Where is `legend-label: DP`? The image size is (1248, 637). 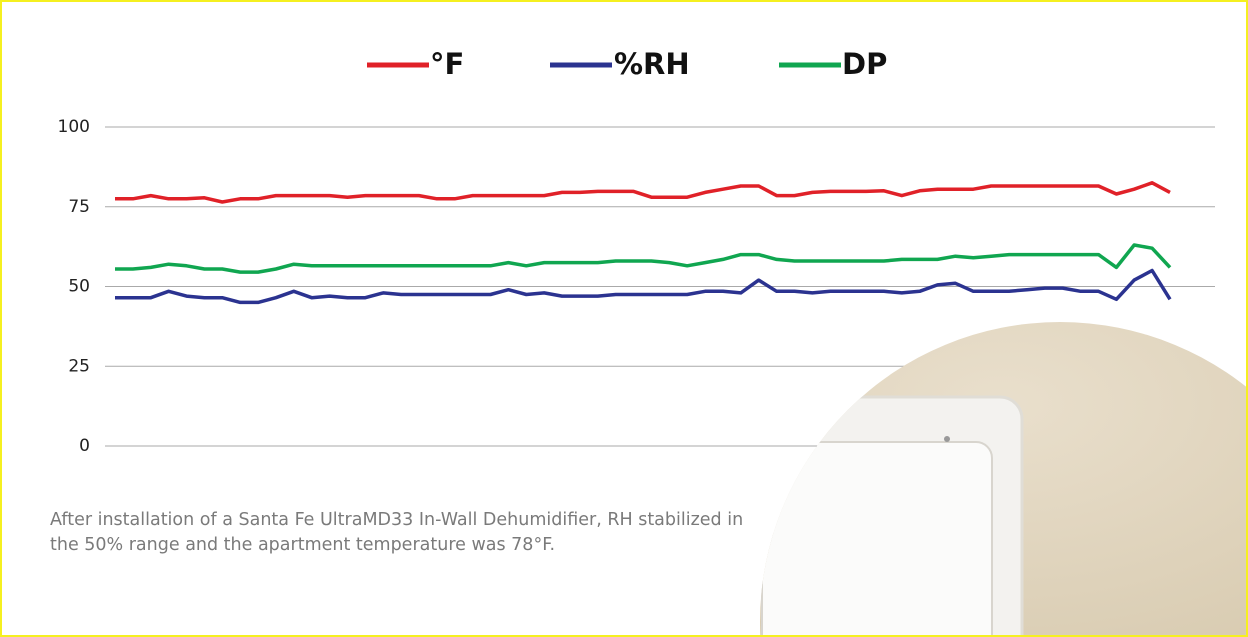 legend-label: DP is located at coordinates (864, 64).